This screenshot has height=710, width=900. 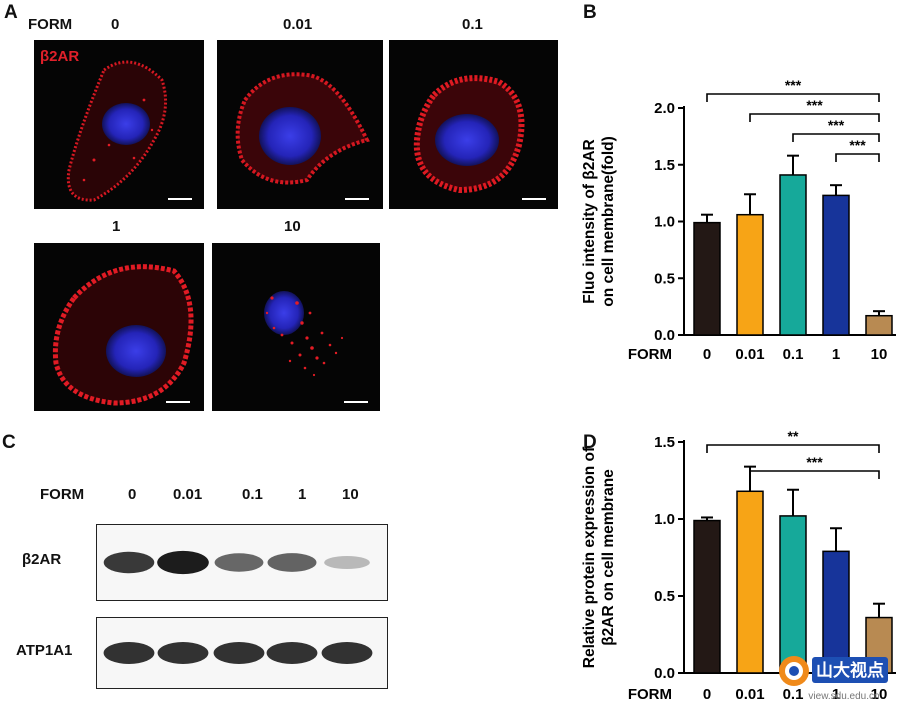 What do you see at coordinates (50, 24) in the screenshot?
I see `panel-a-form-label: FORM` at bounding box center [50, 24].